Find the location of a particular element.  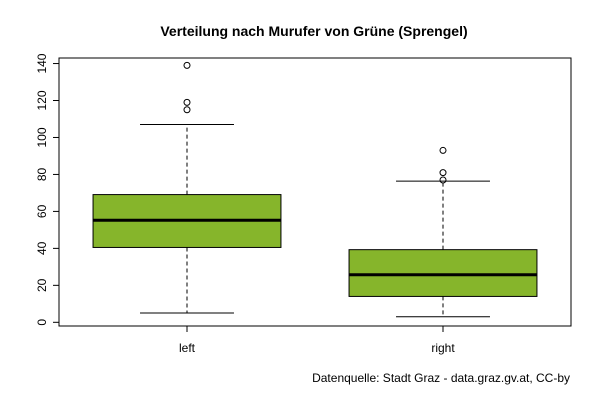

y-tick-label: 120 is located at coordinates (42, 100).